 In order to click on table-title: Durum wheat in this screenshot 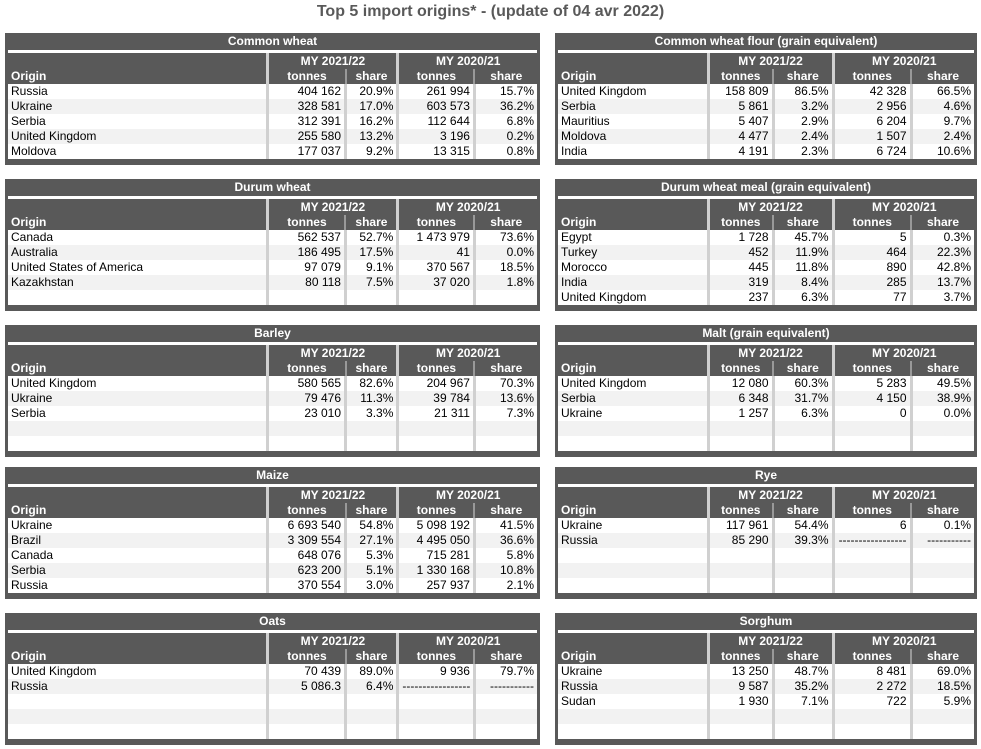, I will do `click(272, 189)`.